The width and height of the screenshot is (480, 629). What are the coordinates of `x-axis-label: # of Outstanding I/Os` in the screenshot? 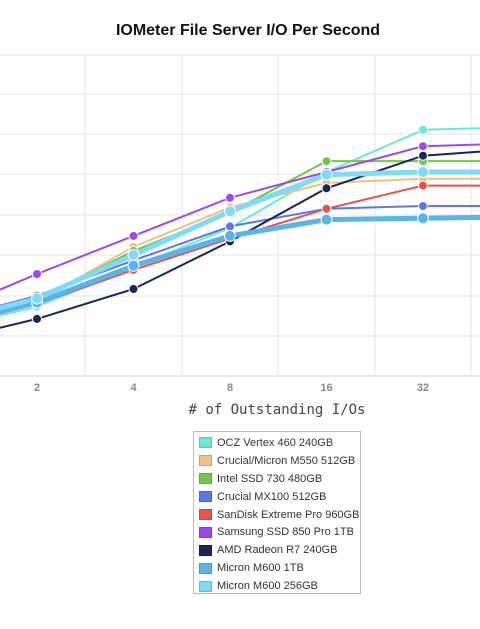 It's located at (276, 410).